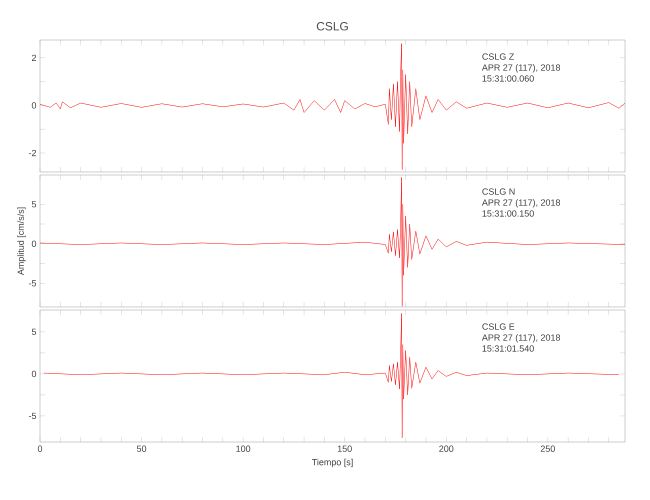  I want to click on annotation: 15:31:00.150, so click(508, 213).